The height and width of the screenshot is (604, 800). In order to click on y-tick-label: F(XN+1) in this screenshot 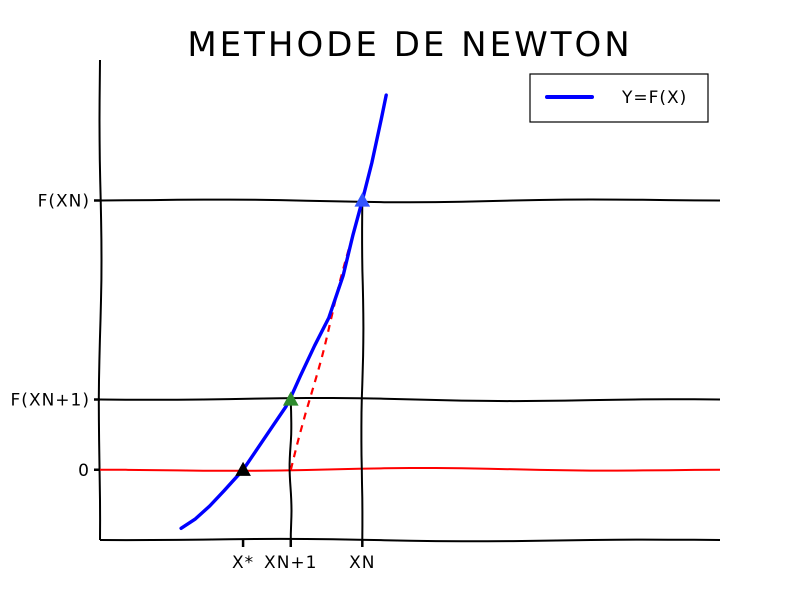, I will do `click(50, 401)`.